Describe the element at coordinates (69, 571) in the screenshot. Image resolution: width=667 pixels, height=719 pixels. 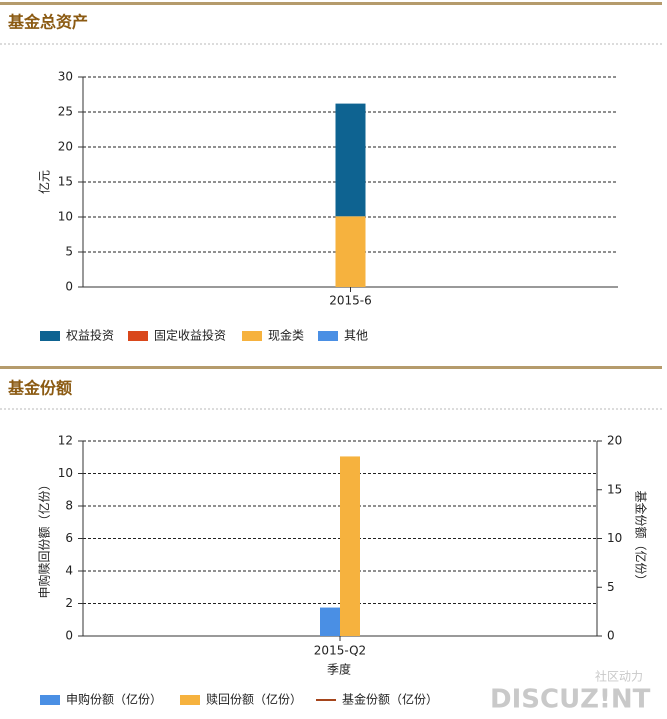
I see `y-tick-label: 4` at that location.